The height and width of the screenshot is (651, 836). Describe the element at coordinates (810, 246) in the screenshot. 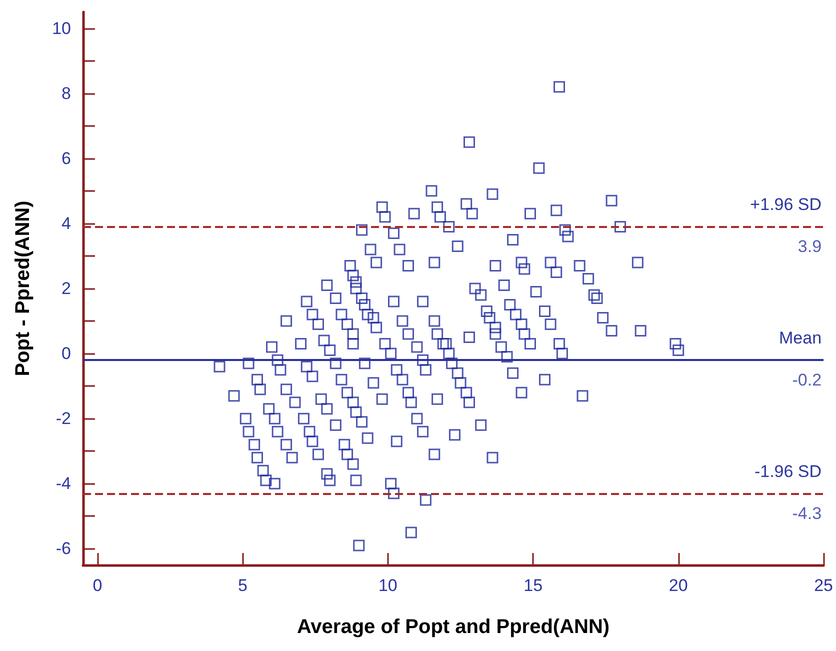

I see `annotation: 3.9` at that location.